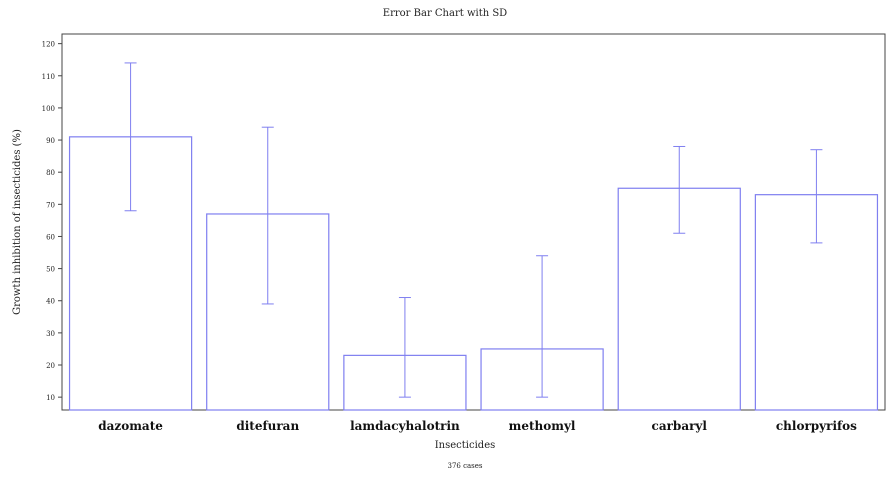 The height and width of the screenshot is (477, 890). Describe the element at coordinates (680, 426) in the screenshot. I see `x-tick-label: carbaryl` at that location.